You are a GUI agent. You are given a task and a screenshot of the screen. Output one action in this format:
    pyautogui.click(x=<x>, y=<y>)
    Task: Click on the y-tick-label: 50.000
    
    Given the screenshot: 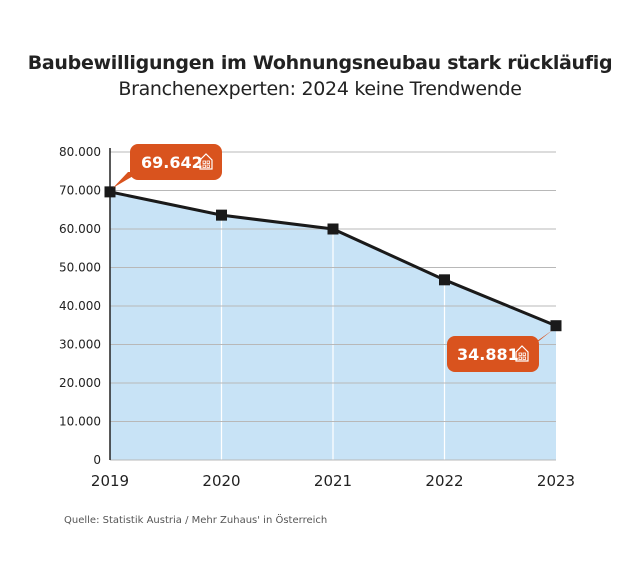 What is the action you would take?
    pyautogui.click(x=80, y=268)
    